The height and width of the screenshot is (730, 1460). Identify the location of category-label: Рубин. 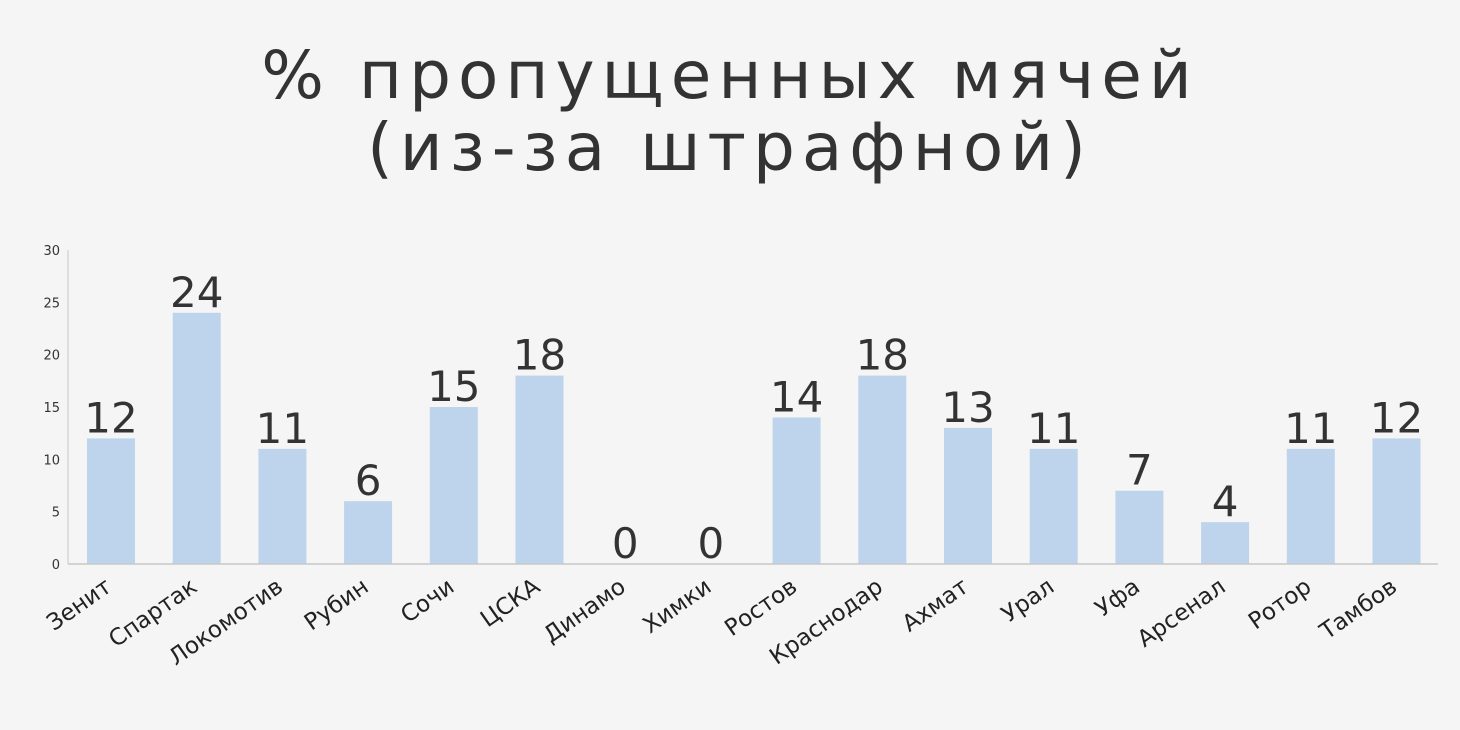
(337, 605).